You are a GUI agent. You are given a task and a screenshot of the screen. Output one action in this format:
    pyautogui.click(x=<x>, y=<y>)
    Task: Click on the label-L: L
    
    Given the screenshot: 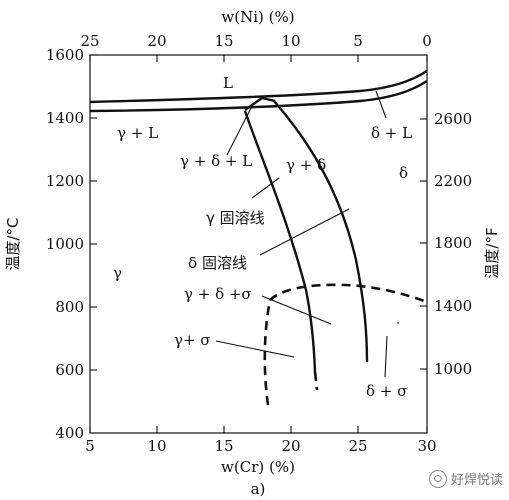 What is the action you would take?
    pyautogui.click(x=228, y=83)
    